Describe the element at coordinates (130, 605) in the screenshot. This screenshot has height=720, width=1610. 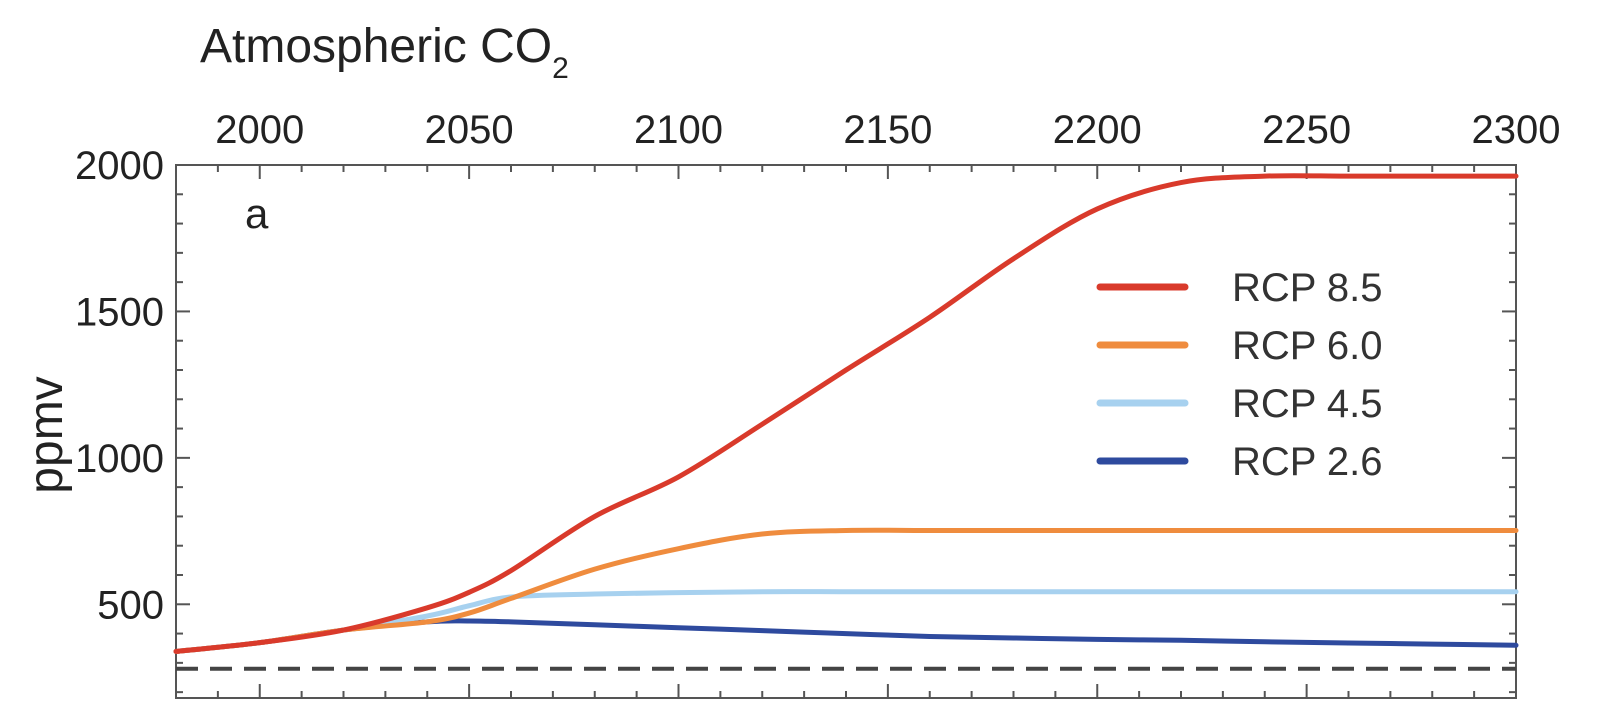
I see `y-tick-label: 500` at that location.